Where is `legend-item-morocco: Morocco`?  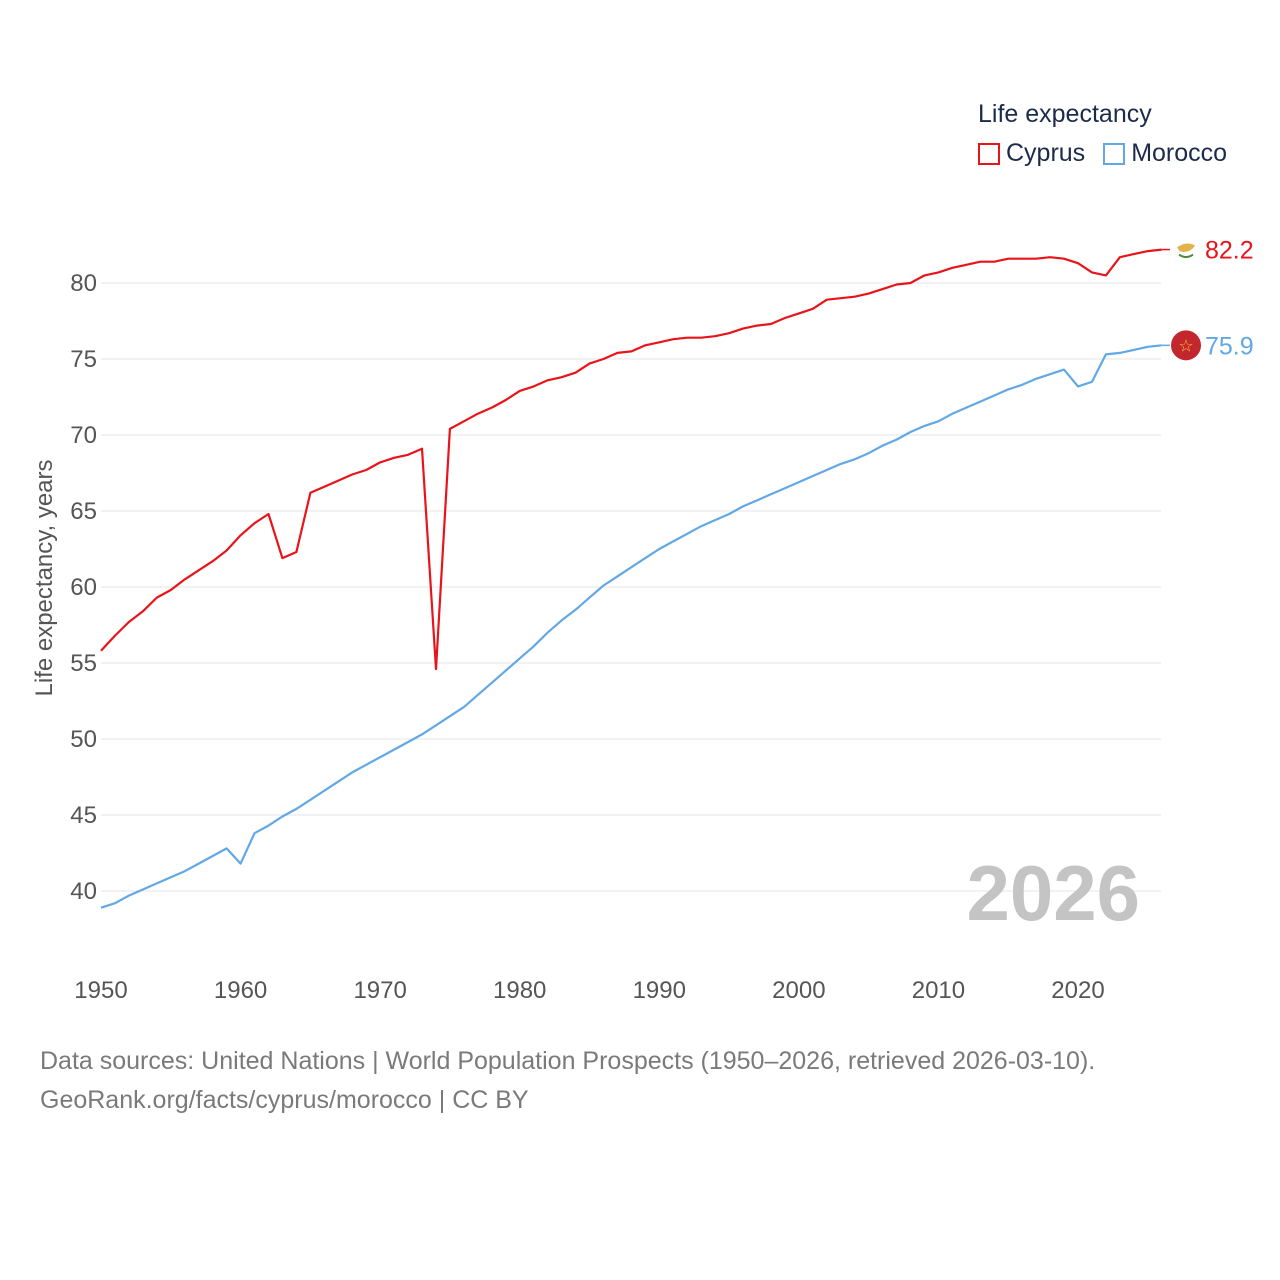
legend-item-morocco: Morocco is located at coordinates (1165, 153).